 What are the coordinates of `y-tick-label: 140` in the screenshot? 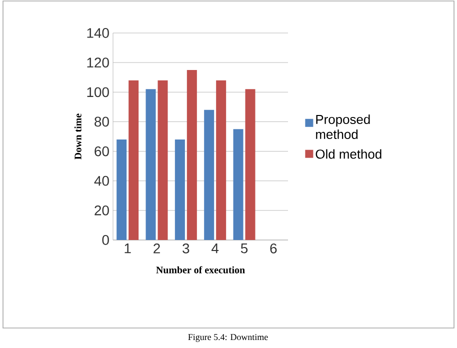 It's located at (98, 33).